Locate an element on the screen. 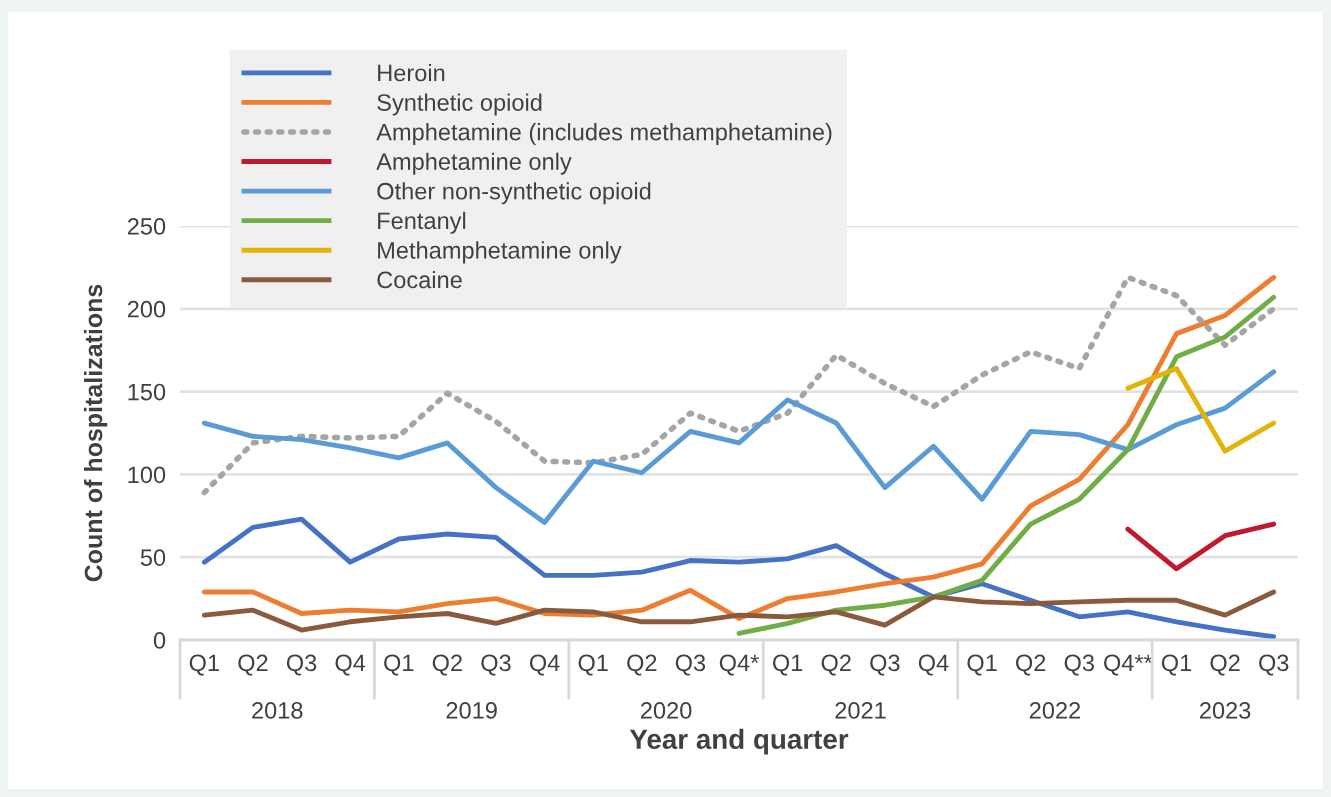  legend-label: Cocaine is located at coordinates (419, 279).